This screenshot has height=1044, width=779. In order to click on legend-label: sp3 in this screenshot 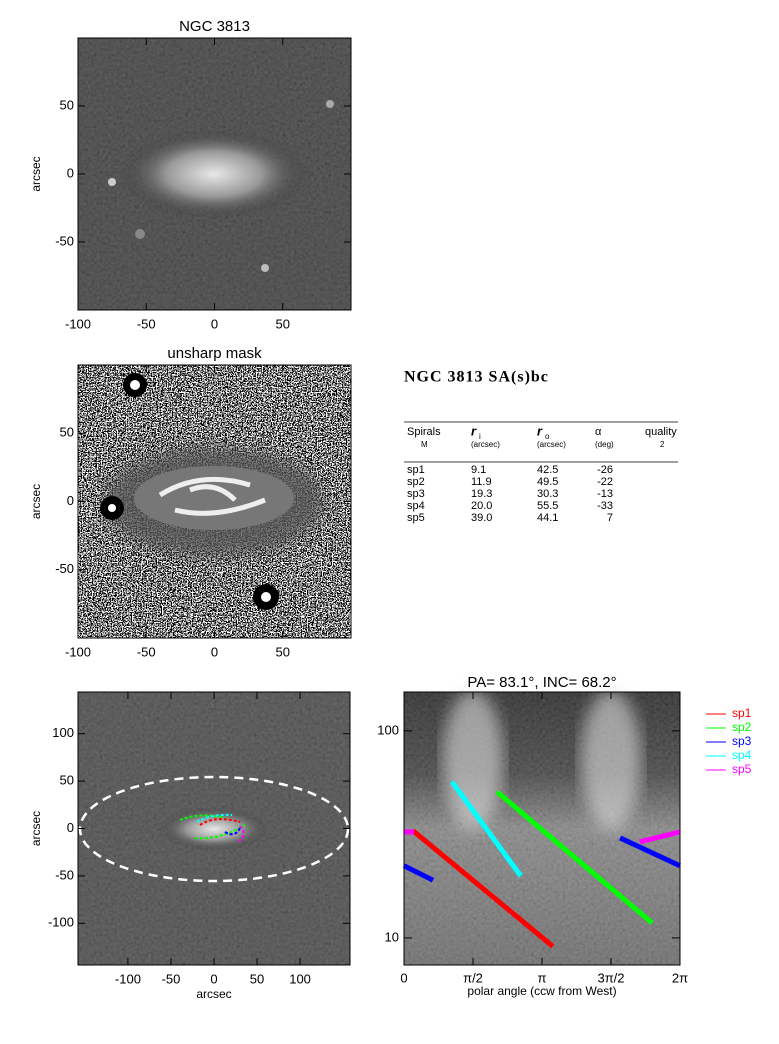, I will do `click(742, 741)`.